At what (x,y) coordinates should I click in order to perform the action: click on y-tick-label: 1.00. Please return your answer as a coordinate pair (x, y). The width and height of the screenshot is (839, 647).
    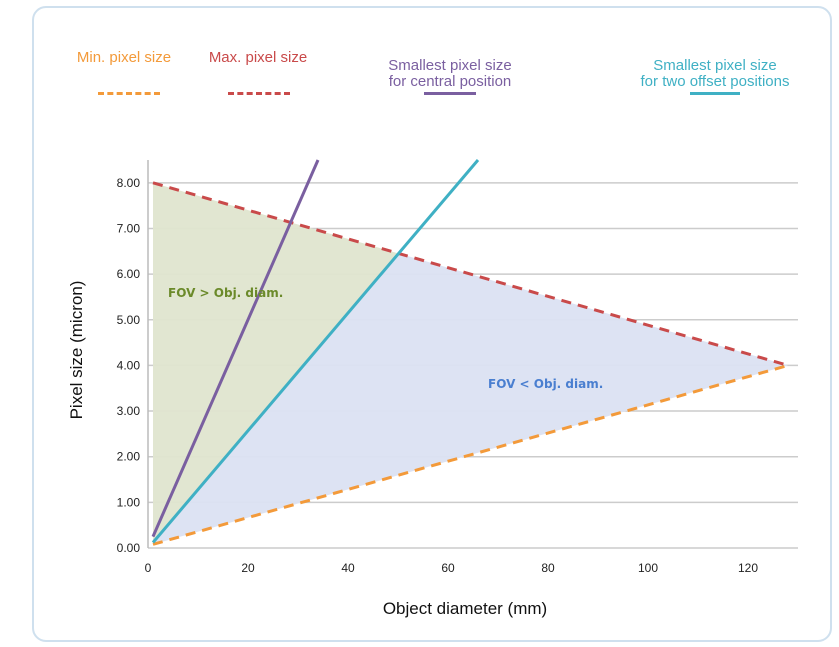
    Looking at the image, I should click on (129, 502).